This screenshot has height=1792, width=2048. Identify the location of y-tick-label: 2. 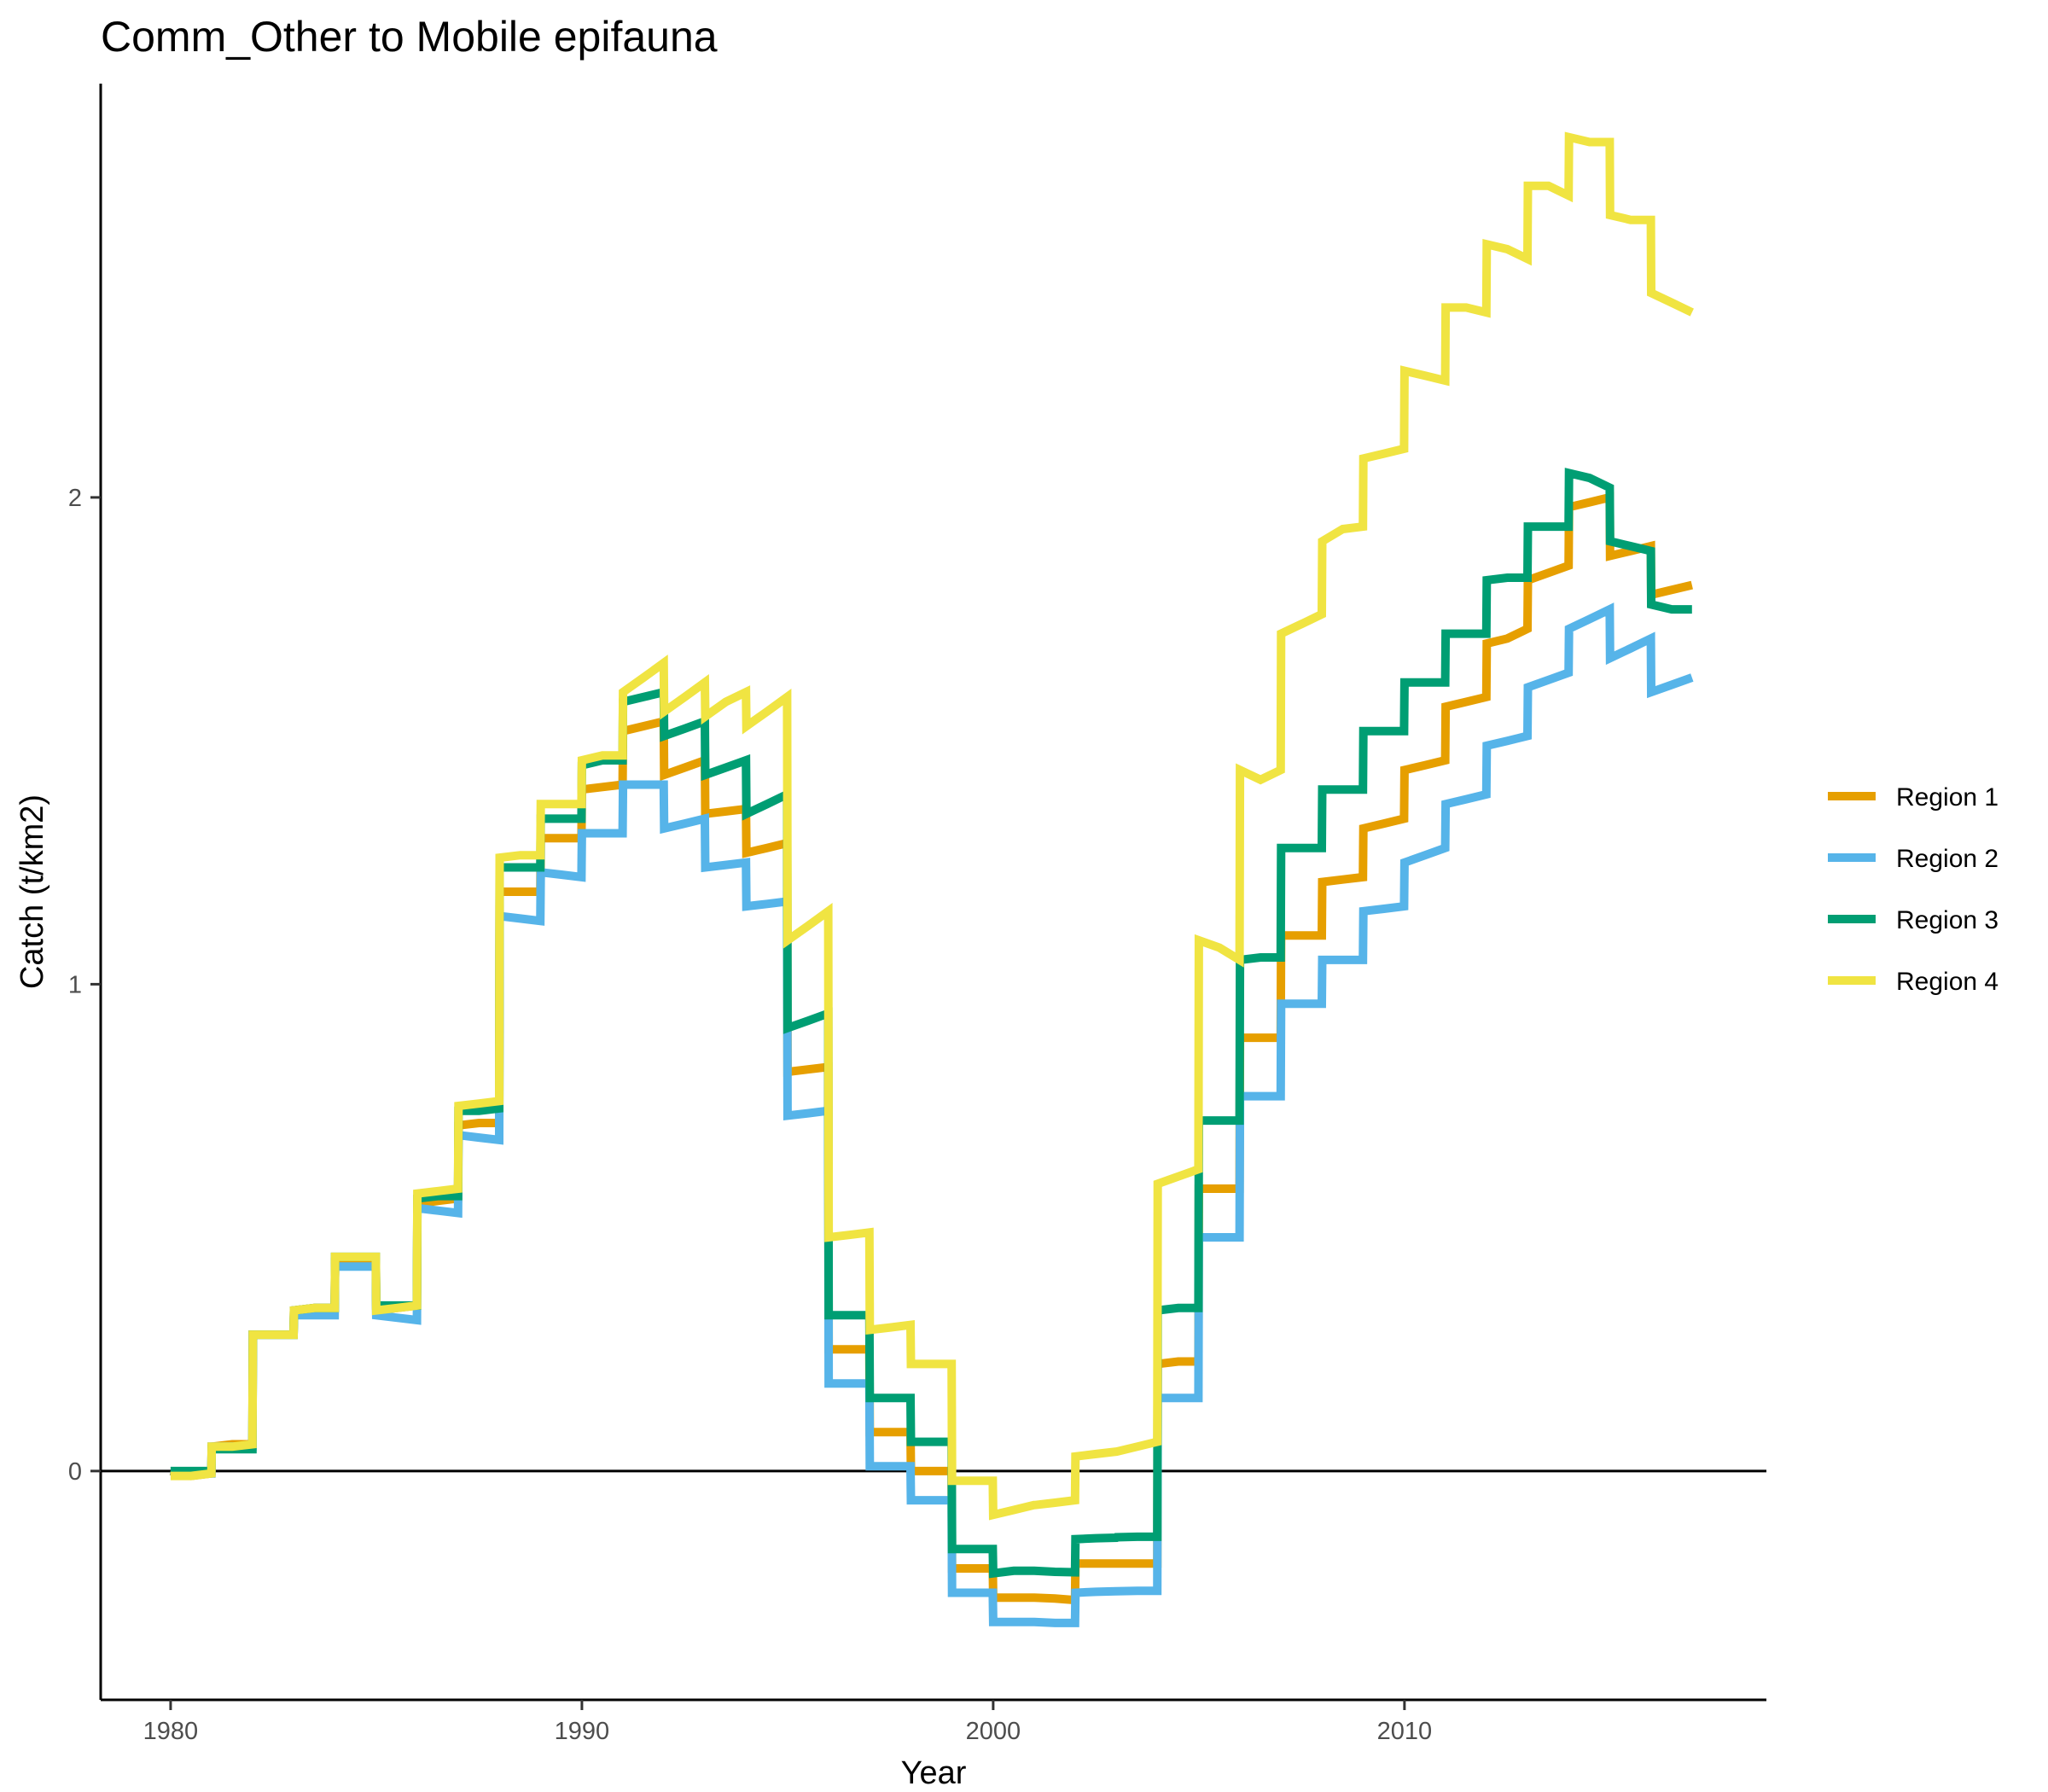
(75, 499).